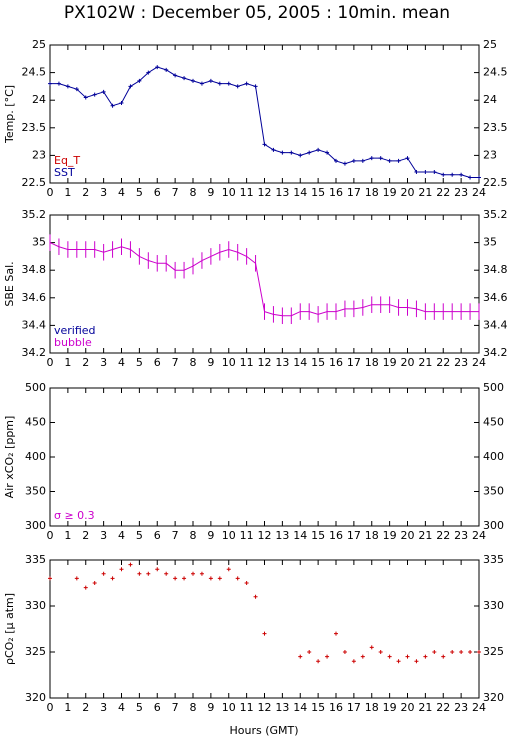  What do you see at coordinates (300, 535) in the screenshot?
I see `x-tick-label: 14` at bounding box center [300, 535].